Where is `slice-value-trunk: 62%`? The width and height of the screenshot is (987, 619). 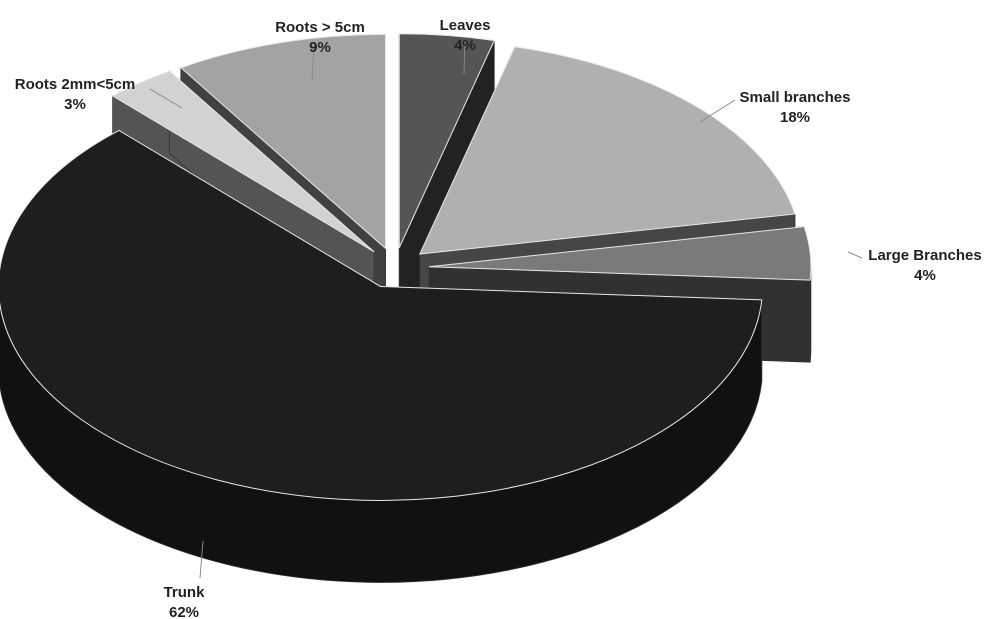
slice-value-trunk: 62% is located at coordinates (184, 611).